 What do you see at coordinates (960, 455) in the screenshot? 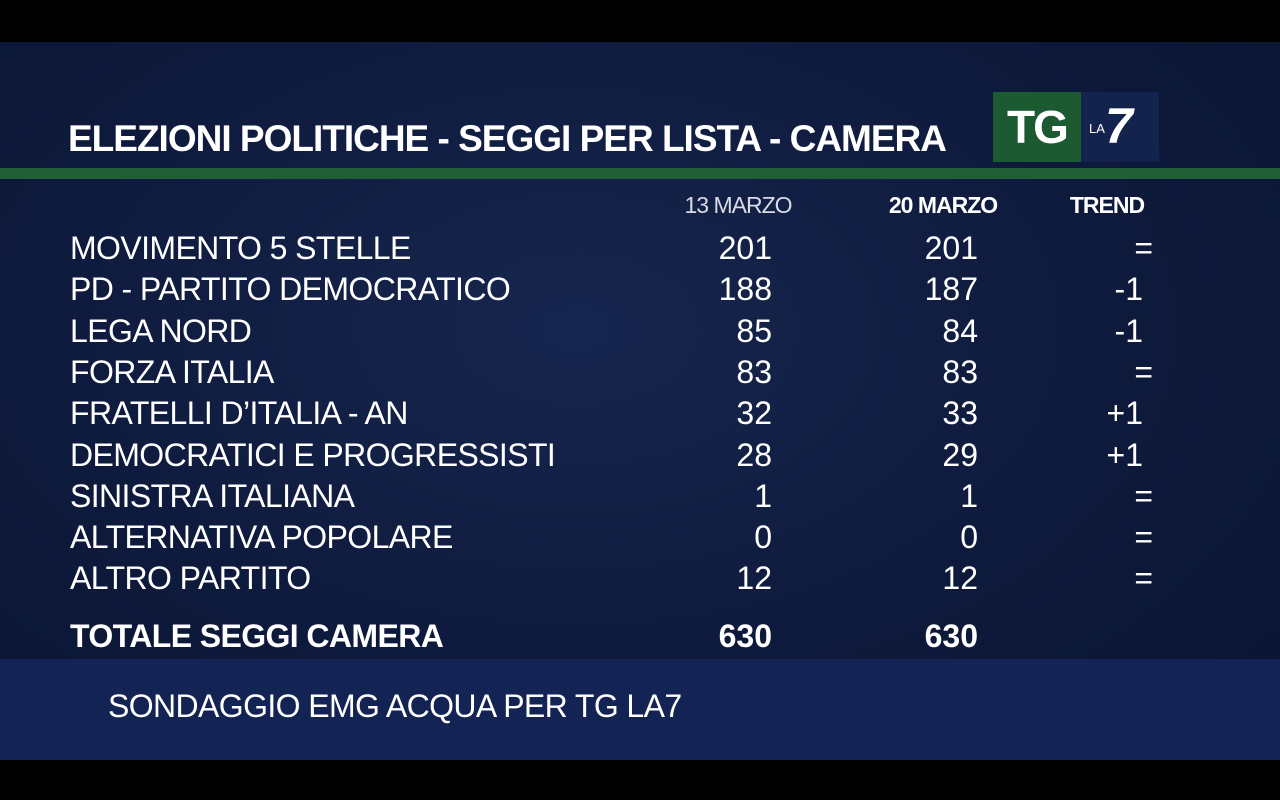
I see `value-20-marzo: 29` at bounding box center [960, 455].